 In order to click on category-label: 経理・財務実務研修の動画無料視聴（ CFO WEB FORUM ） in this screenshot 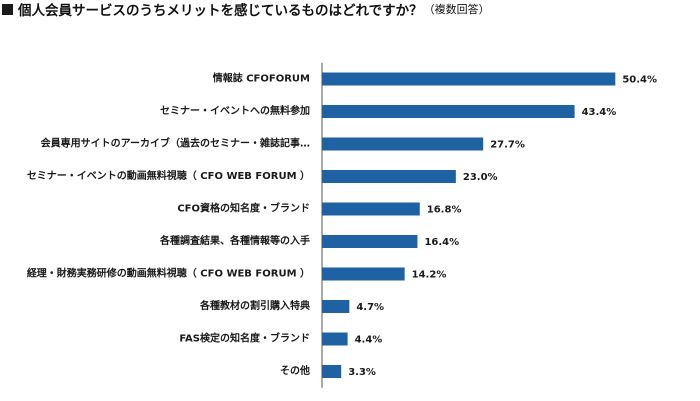, I will do `click(168, 273)`.